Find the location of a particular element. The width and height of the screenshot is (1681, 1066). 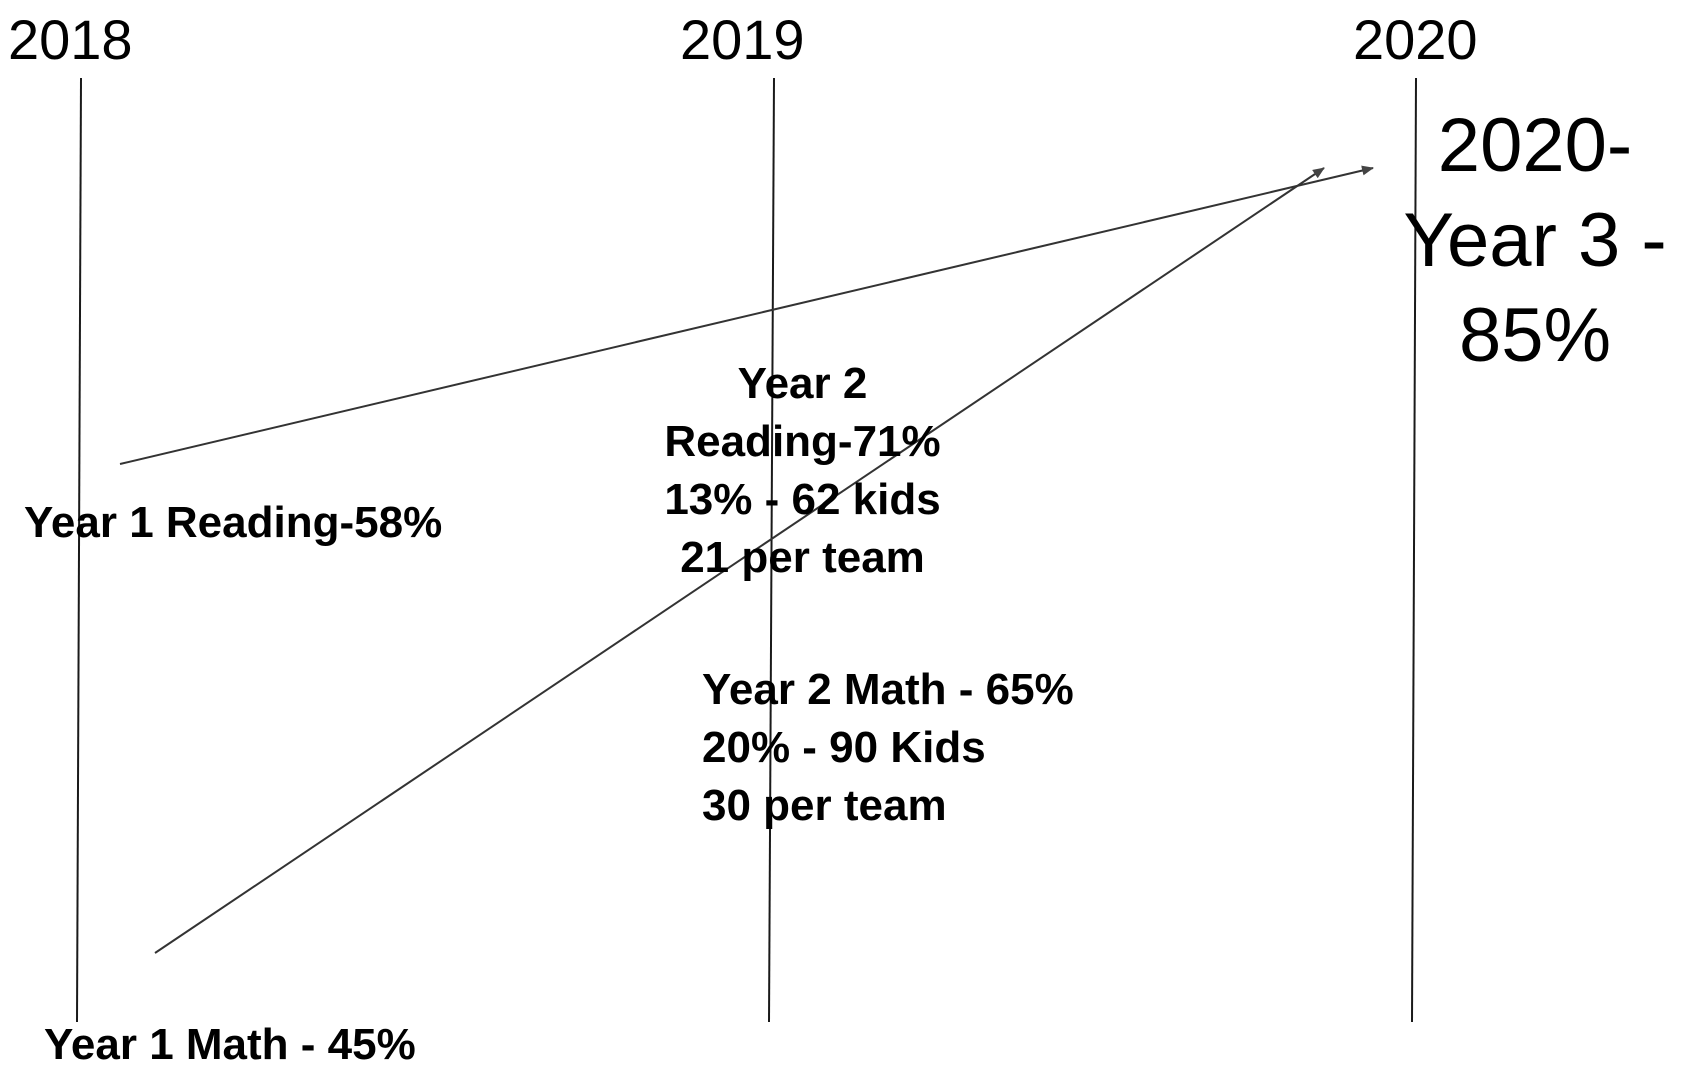

year3-target-note: 2020- Year 3 - 85% is located at coordinates (1535, 240).